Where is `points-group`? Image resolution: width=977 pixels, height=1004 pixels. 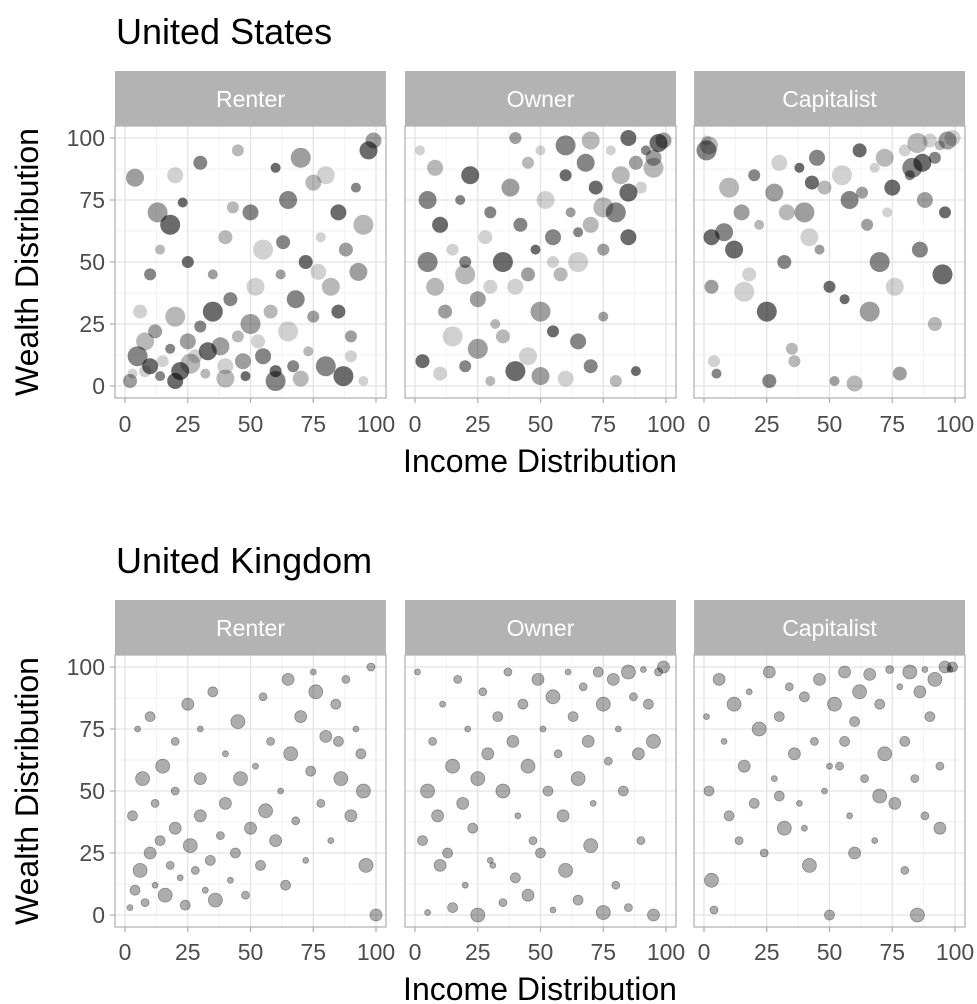 points-group is located at coordinates (542, 791).